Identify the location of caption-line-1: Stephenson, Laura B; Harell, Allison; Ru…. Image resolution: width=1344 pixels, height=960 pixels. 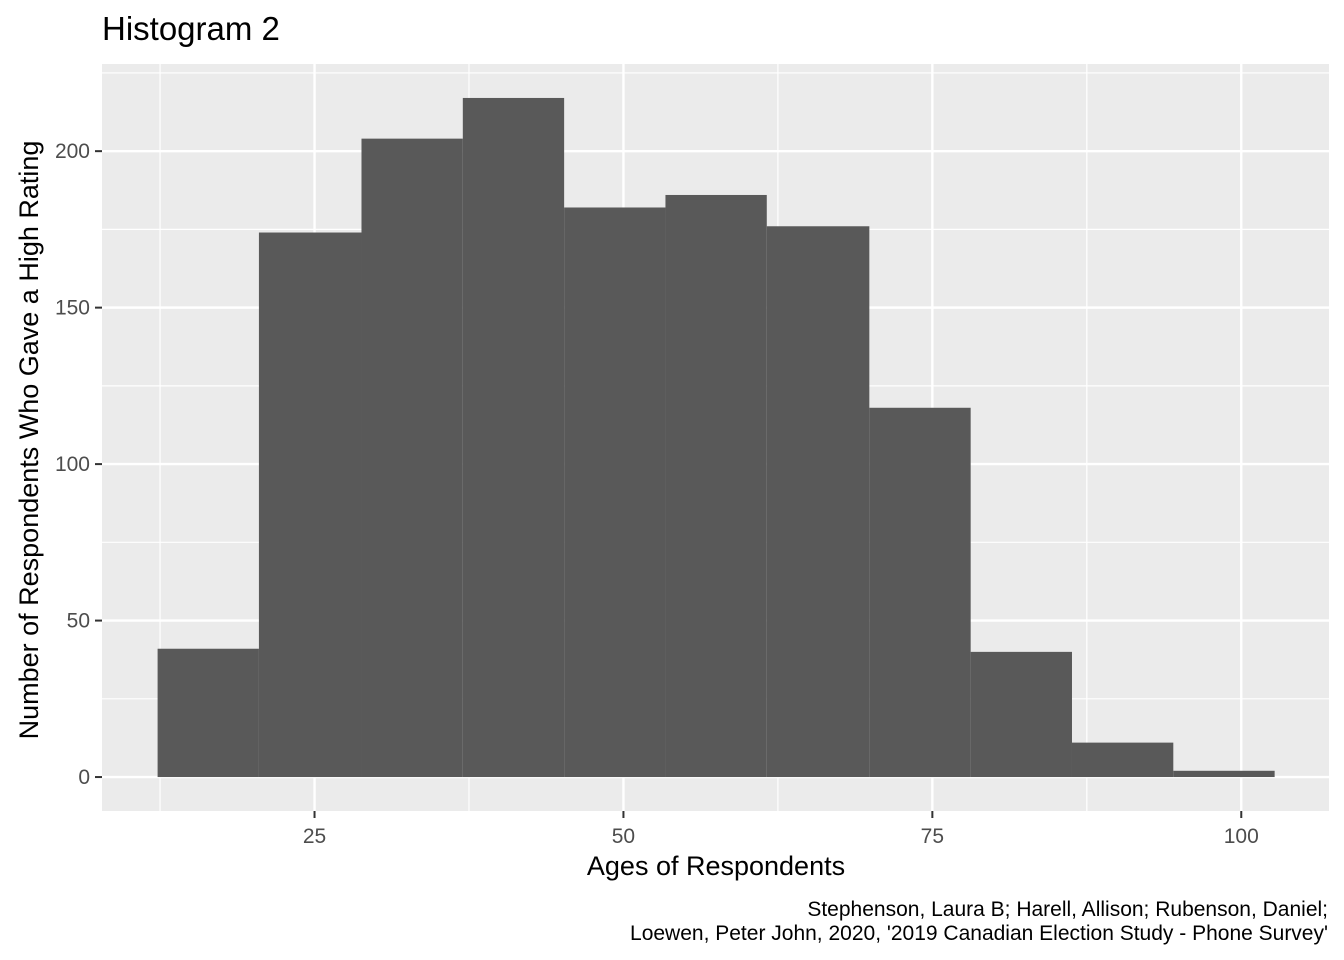
(1067, 909).